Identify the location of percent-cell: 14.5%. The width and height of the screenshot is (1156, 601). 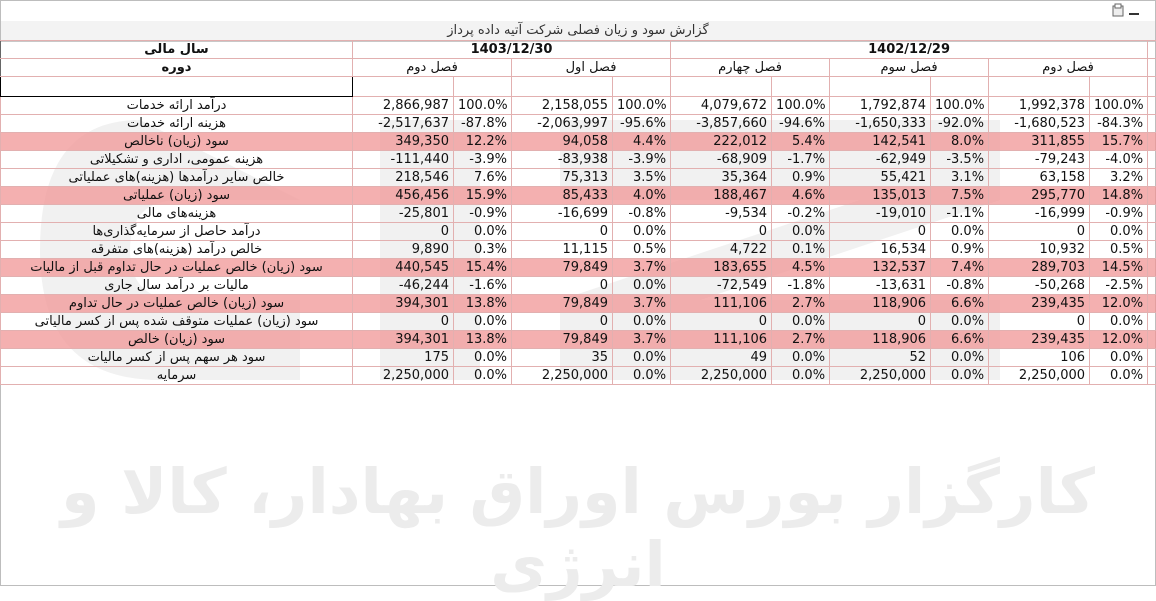
(1119, 268).